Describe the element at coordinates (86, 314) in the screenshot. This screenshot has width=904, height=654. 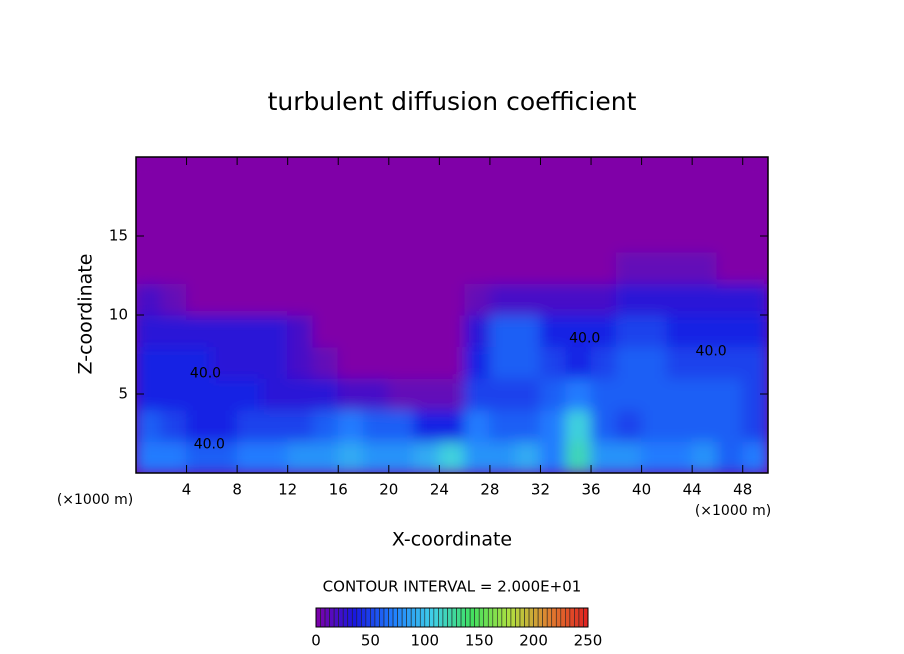
I see `y-axis-label: Z-coordinate` at that location.